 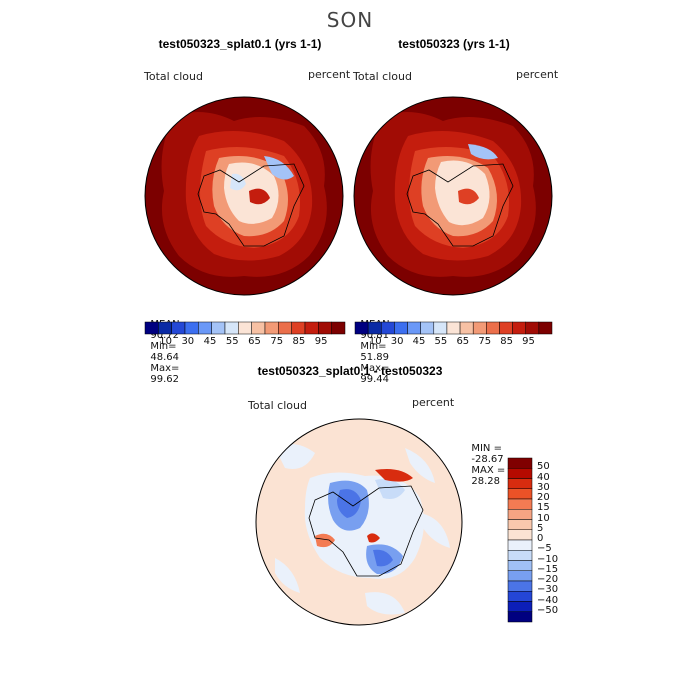 I want to click on panel-2-colorbar, so click(x=453, y=328).